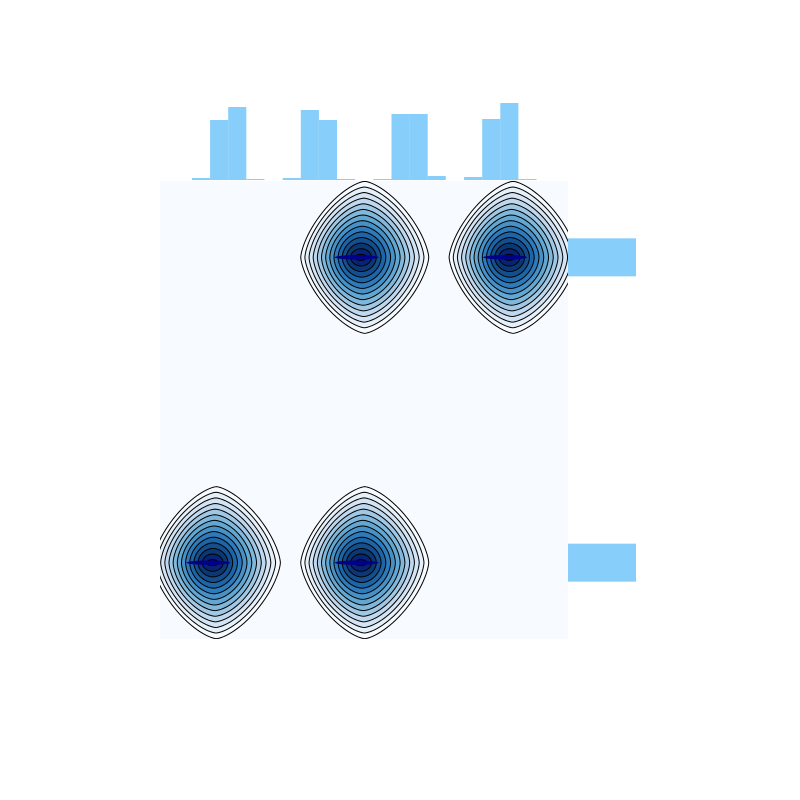 The height and width of the screenshot is (800, 800). I want to click on marginal-x-histogram, so click(364, 141).